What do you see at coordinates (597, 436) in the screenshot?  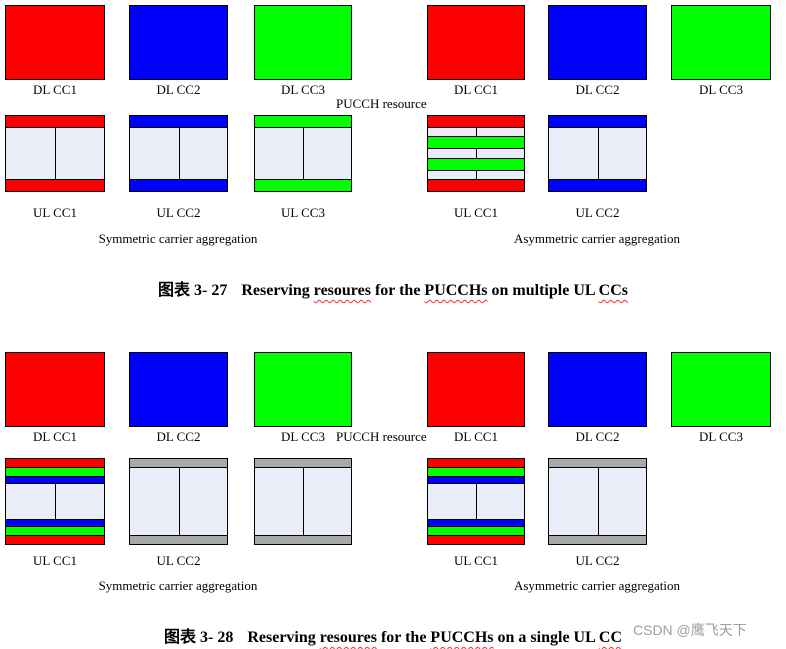 I see `fig2-dl-cc2-label-asym: DL CC2` at bounding box center [597, 436].